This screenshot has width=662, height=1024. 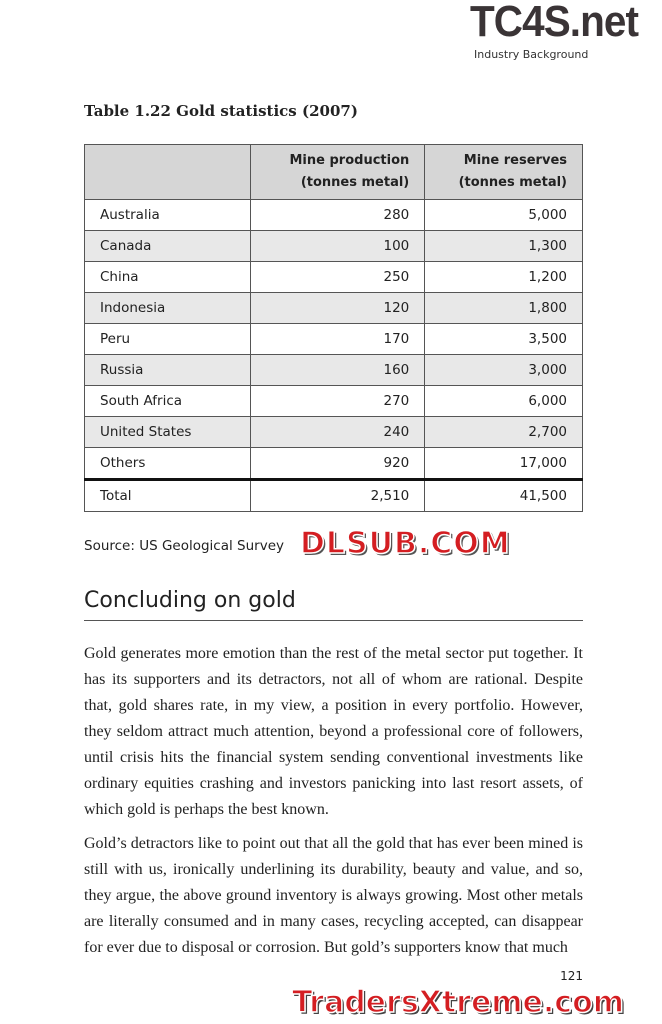 What do you see at coordinates (167, 339) in the screenshot?
I see `cell: Peru` at bounding box center [167, 339].